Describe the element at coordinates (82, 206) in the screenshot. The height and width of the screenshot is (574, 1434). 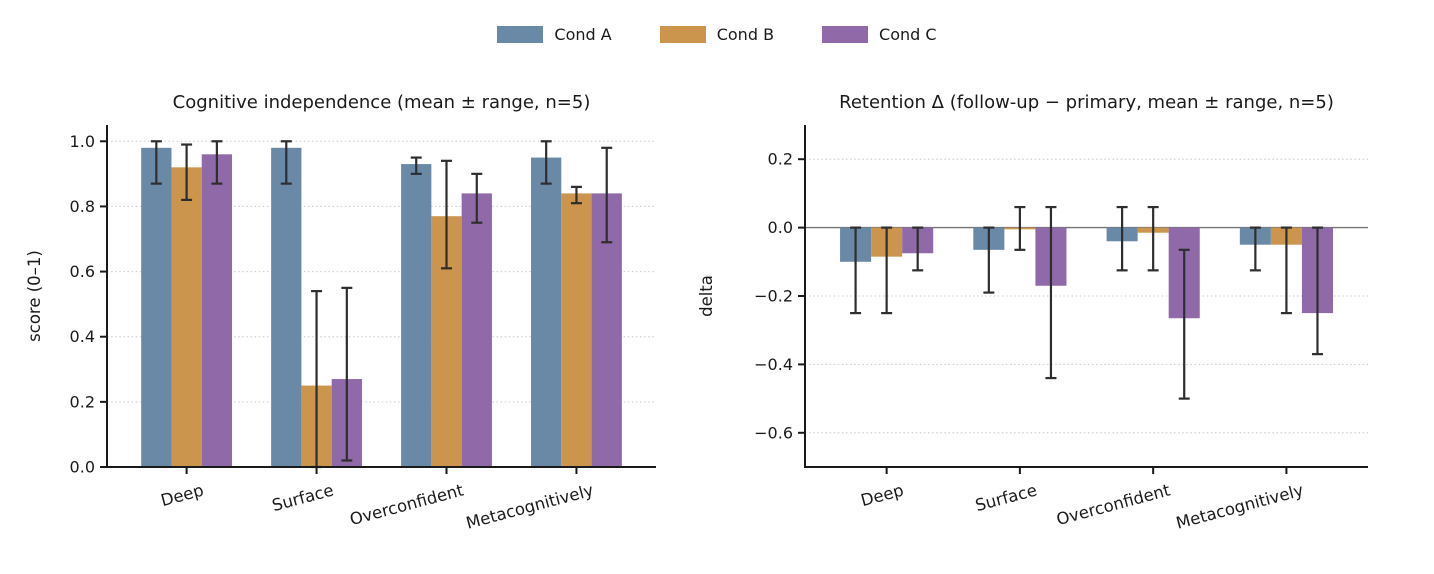
I see `y-tick-label: 0.8` at that location.